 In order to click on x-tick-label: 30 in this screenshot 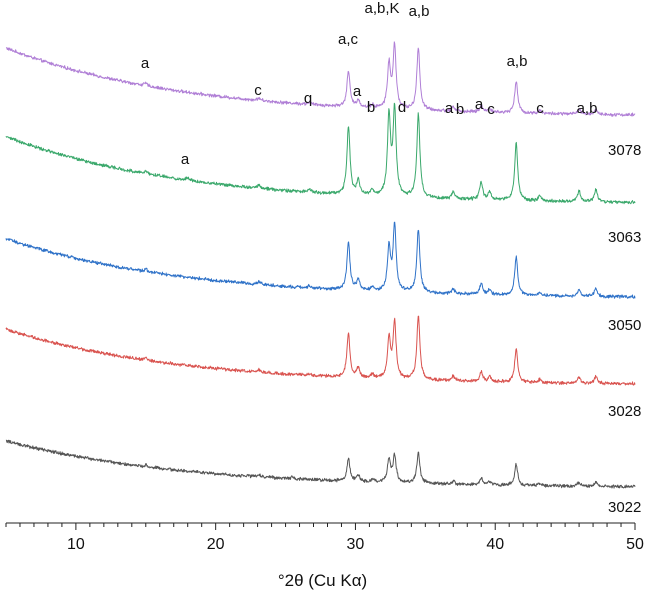, I will do `click(356, 544)`.